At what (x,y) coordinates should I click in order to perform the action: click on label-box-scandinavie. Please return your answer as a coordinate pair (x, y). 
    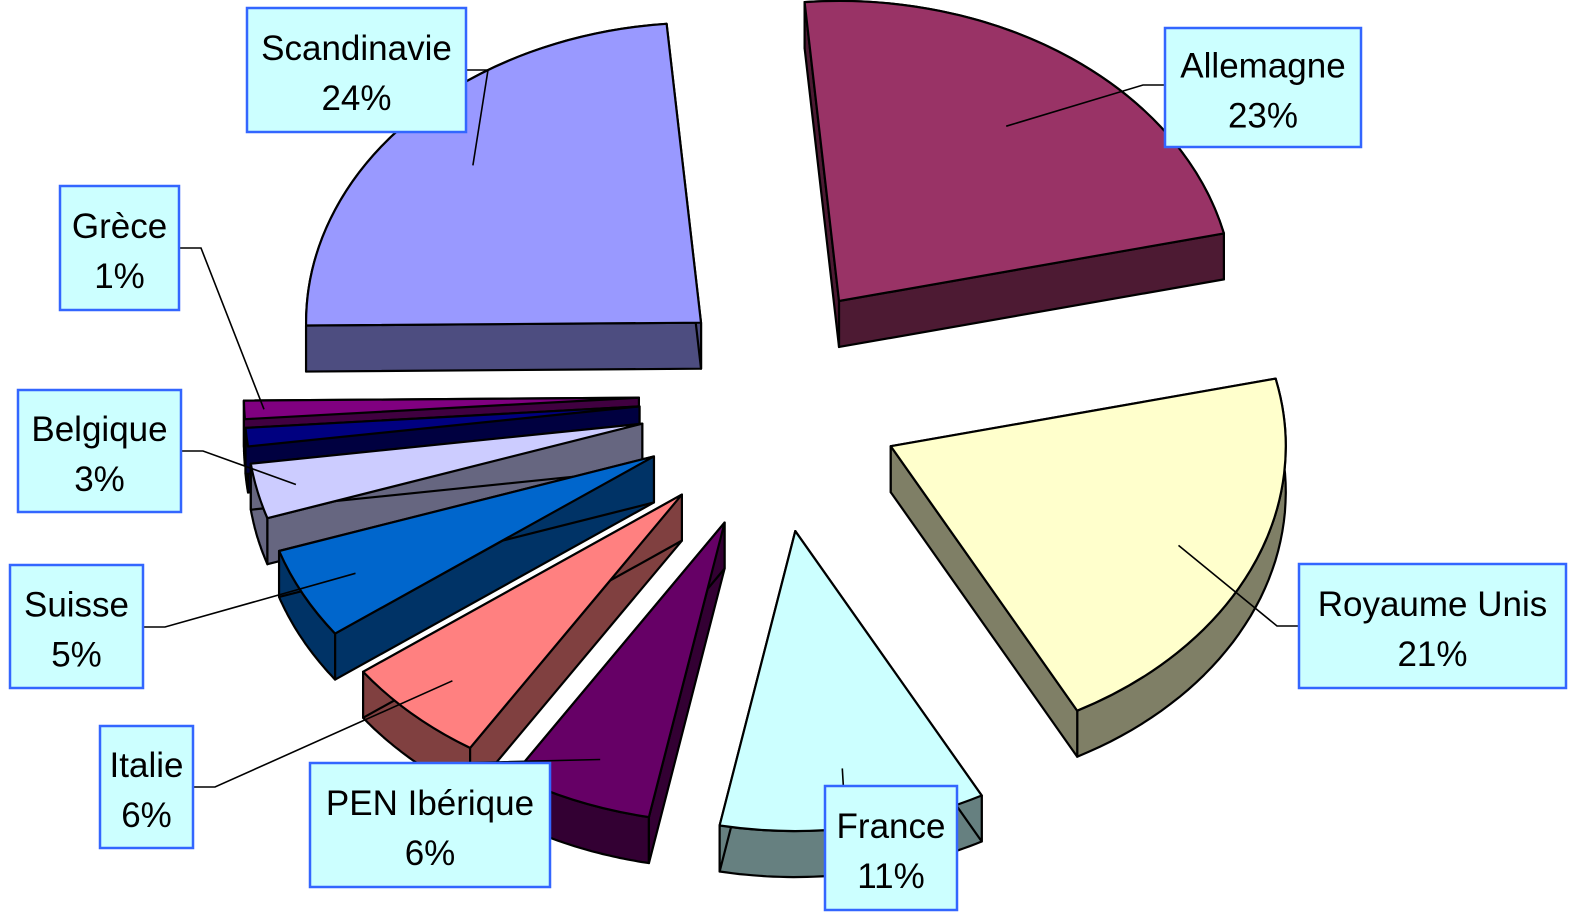
    Looking at the image, I should click on (356, 70).